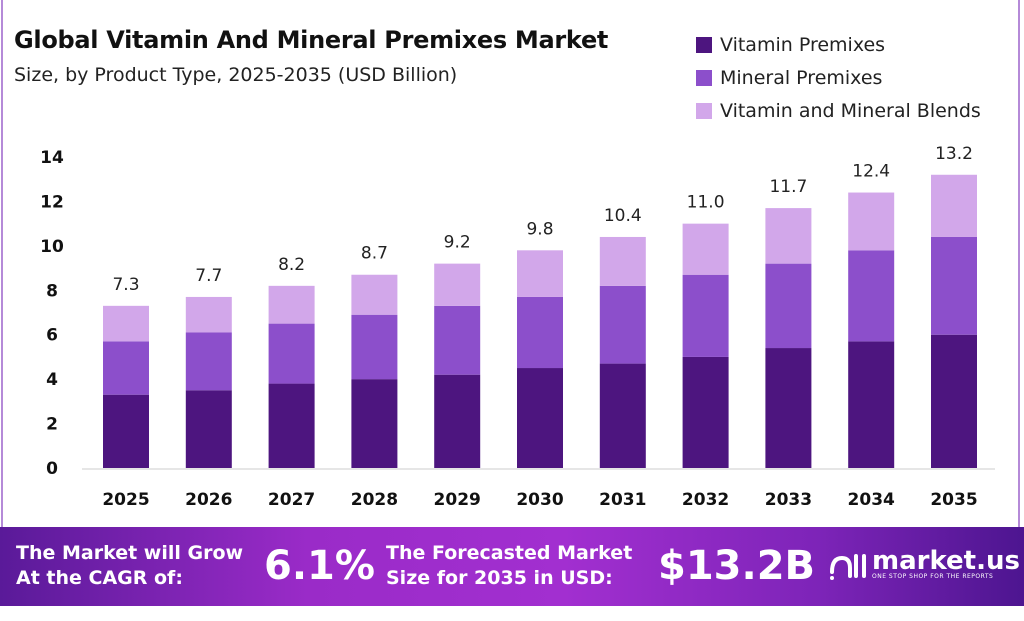  I want to click on data-label: 8.7, so click(374, 254).